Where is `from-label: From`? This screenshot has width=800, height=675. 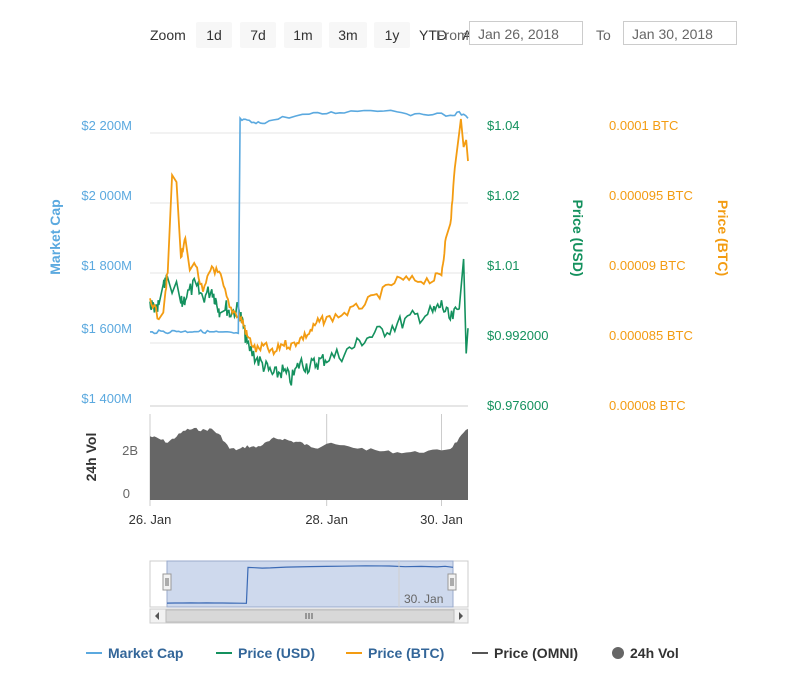 from-label: From is located at coordinates (452, 35).